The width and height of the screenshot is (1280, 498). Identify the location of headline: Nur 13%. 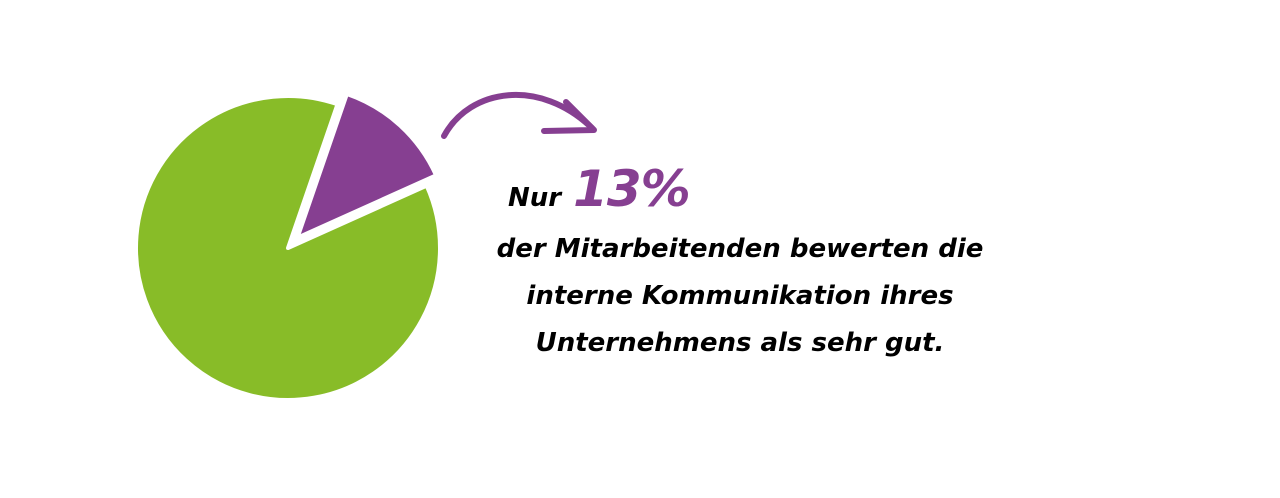
(599, 192).